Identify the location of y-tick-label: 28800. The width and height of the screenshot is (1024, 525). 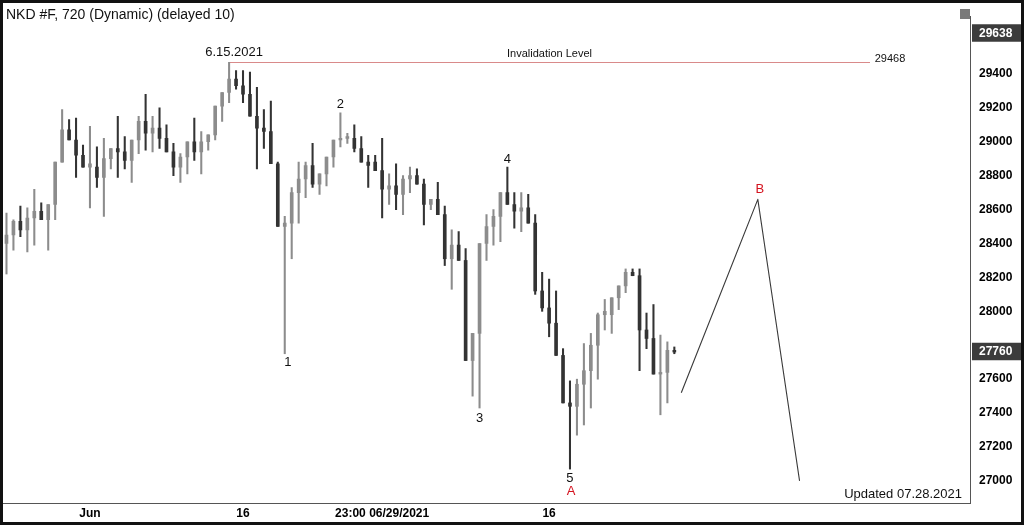
(996, 174).